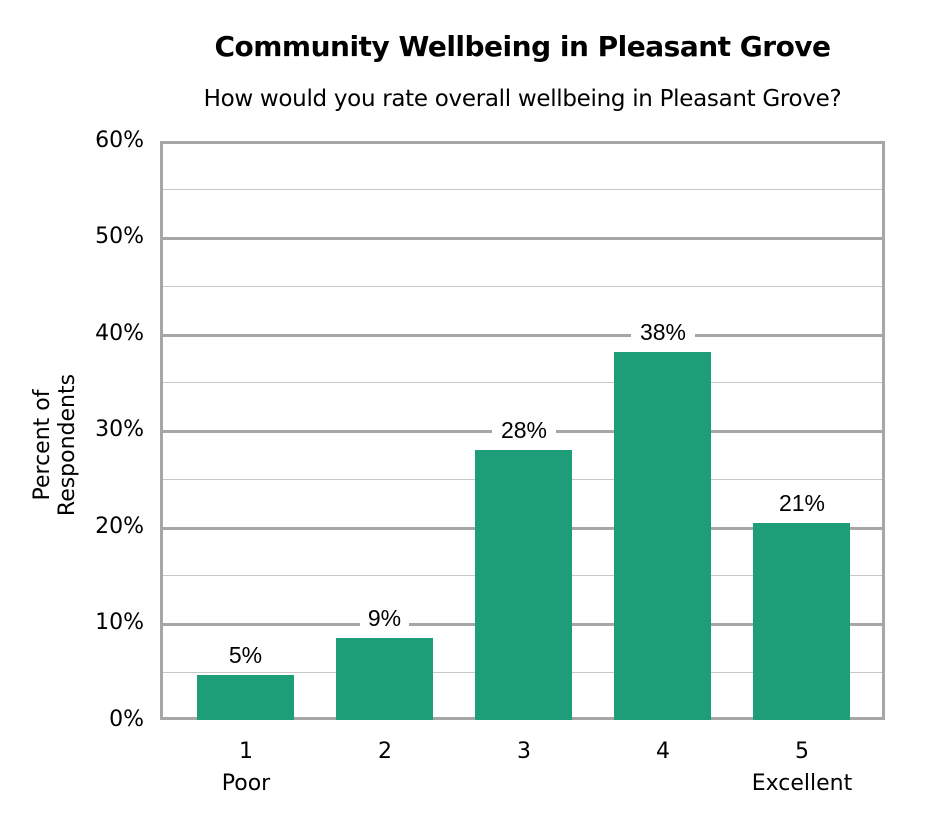 This screenshot has height=840, width=945. I want to click on x-tick-number: 2, so click(385, 751).